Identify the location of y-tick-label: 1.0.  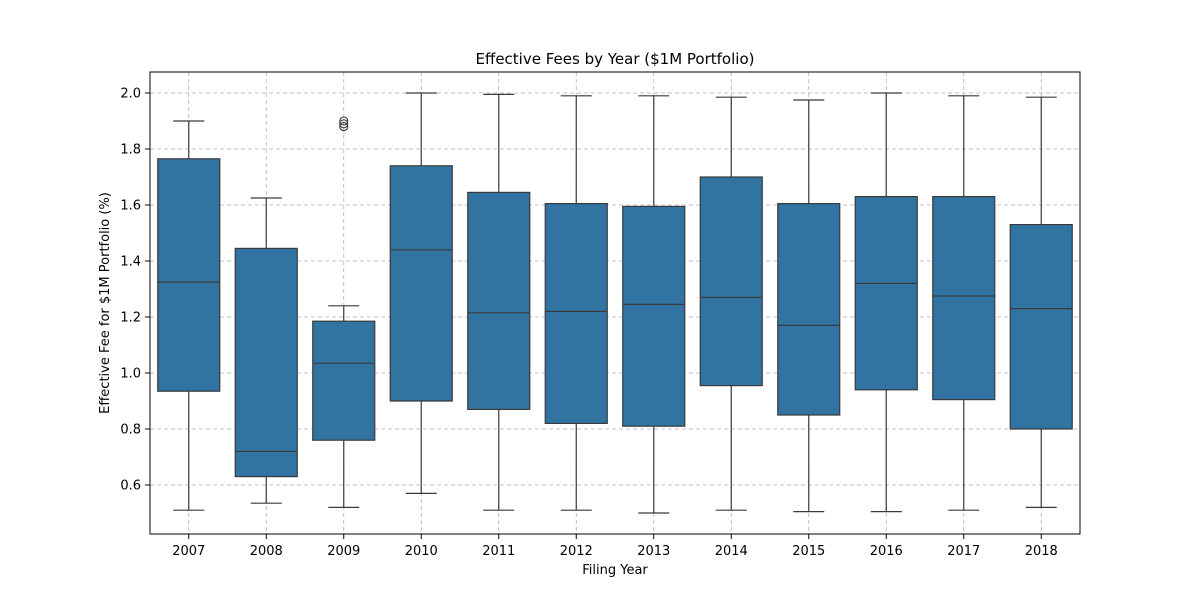
(130, 374).